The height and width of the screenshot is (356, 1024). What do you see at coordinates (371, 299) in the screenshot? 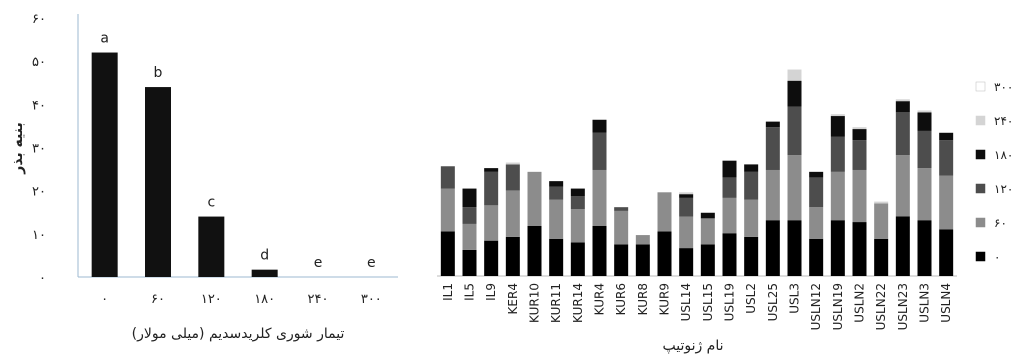
I see `x-tick-label: ۳۰۰` at bounding box center [371, 299].